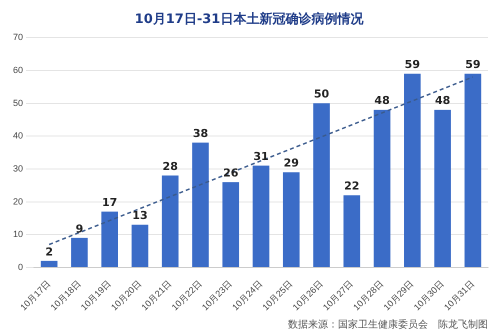 Image resolution: width=500 pixels, height=336 pixels. What do you see at coordinates (352, 186) in the screenshot?
I see `data-label: 22` at bounding box center [352, 186].